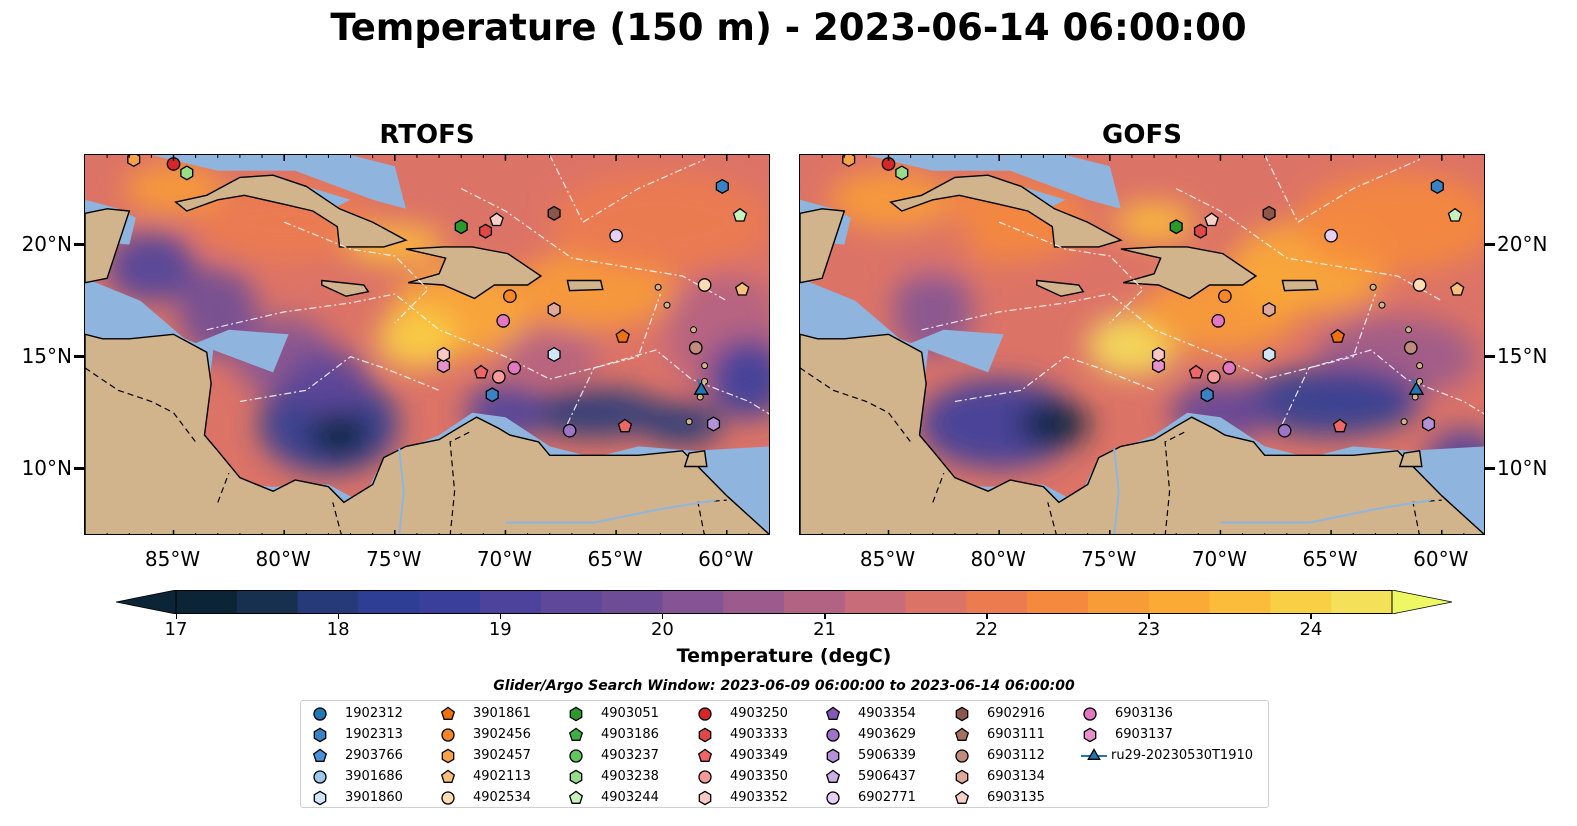 This screenshot has width=1577, height=826. Describe the element at coordinates (46, 355) in the screenshot. I see `lat-tick-label-left: 15°N` at that location.